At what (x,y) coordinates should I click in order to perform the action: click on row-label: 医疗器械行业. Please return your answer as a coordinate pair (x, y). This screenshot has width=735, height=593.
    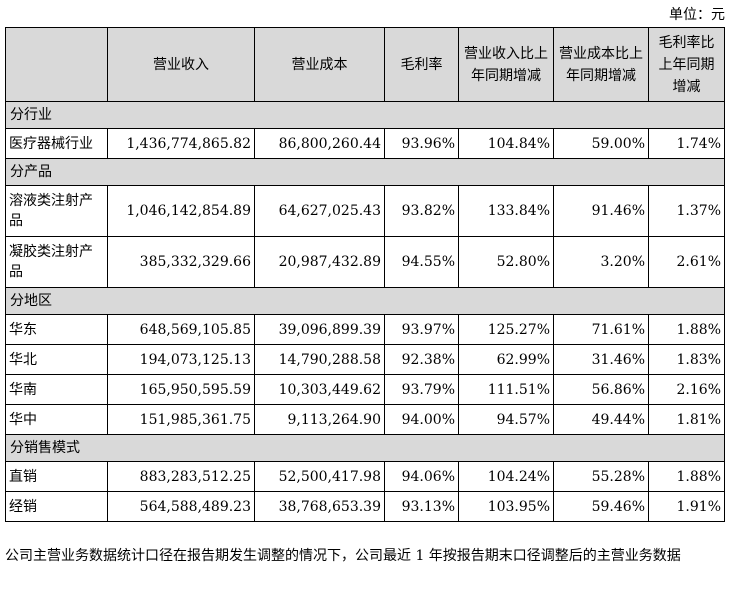
    Looking at the image, I should click on (56, 143).